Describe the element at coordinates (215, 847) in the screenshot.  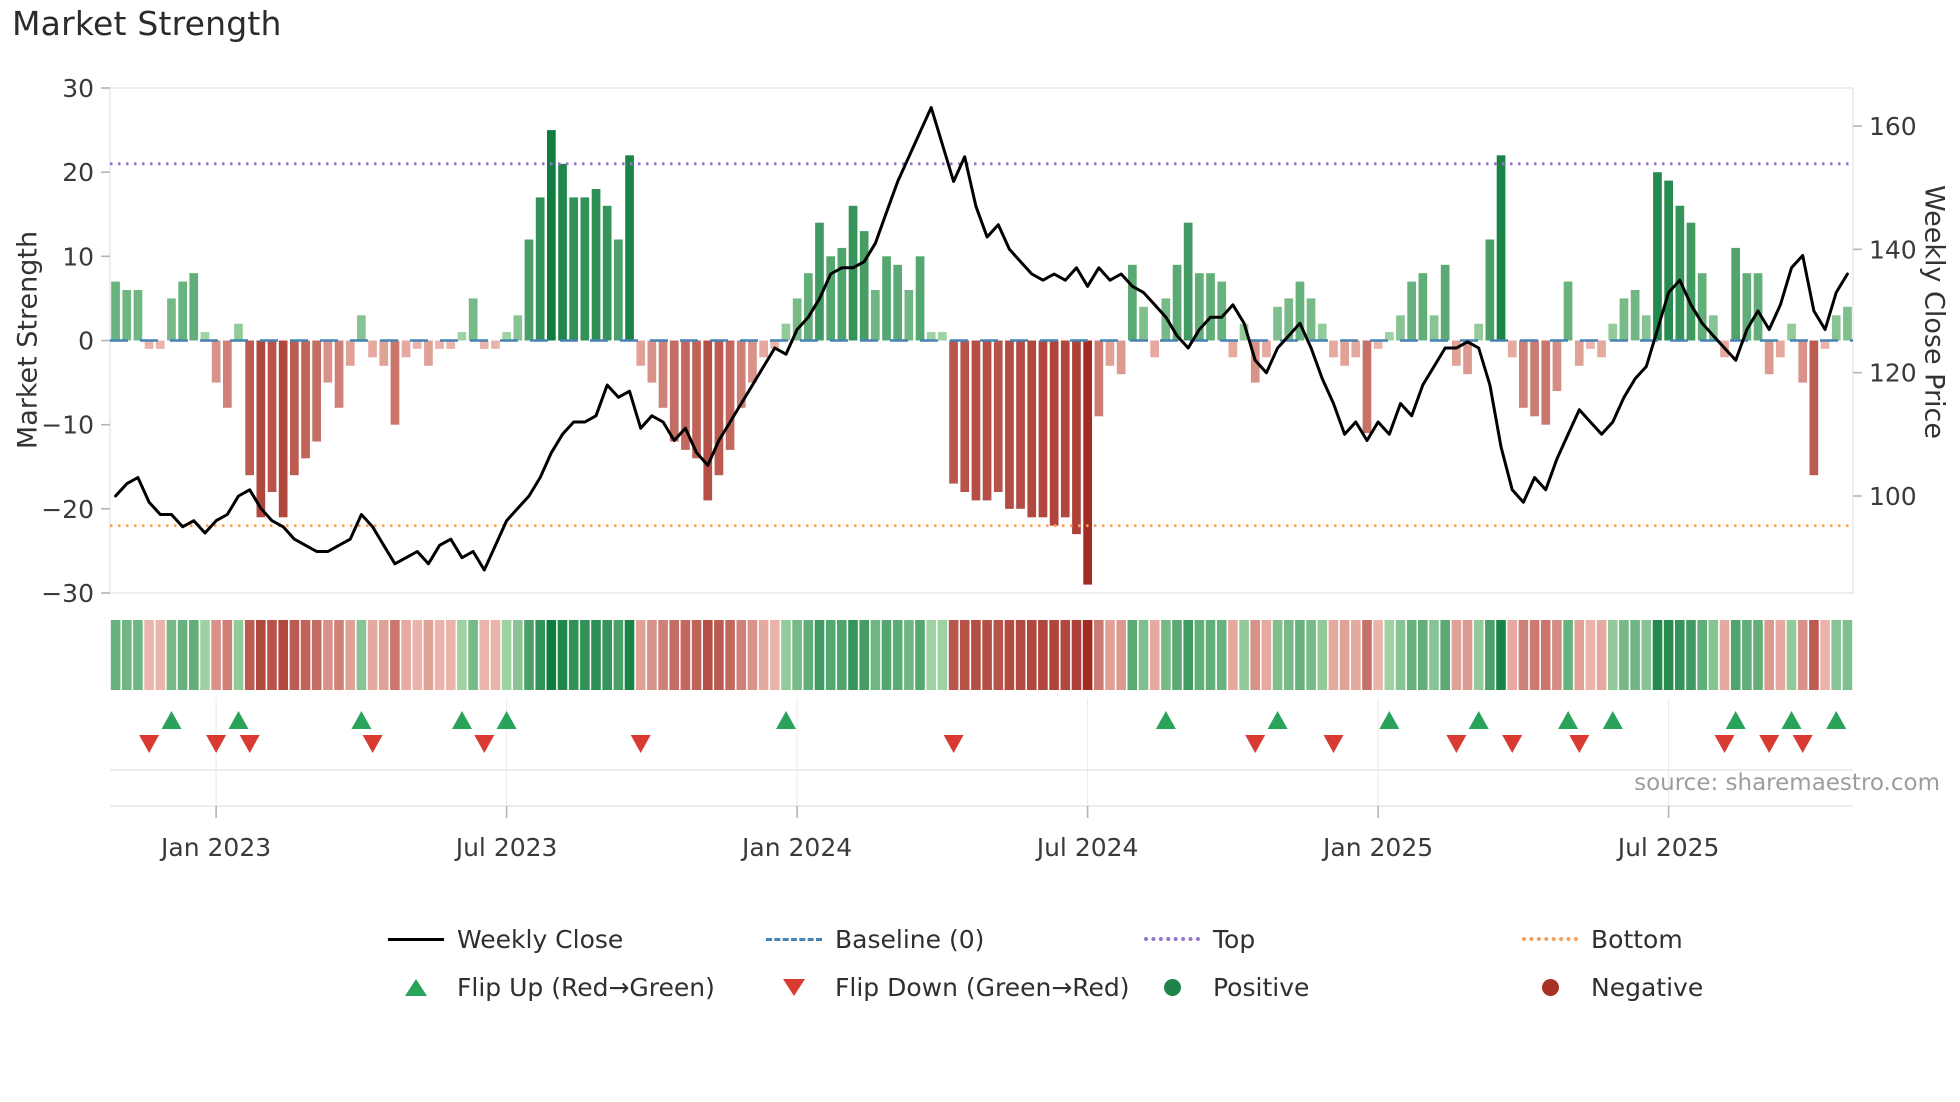
I see `svg-text: Jan 2023` at that location.